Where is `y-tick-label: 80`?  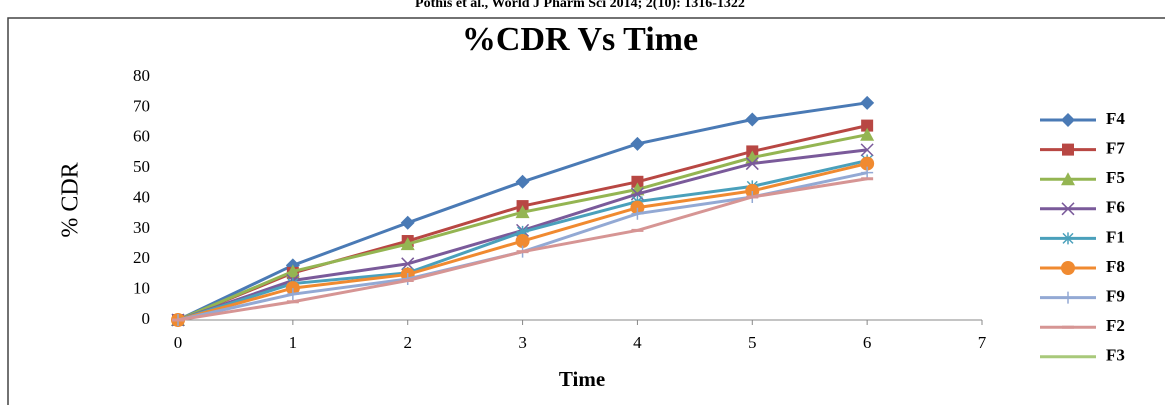 y-tick-label: 80 is located at coordinates (141, 75).